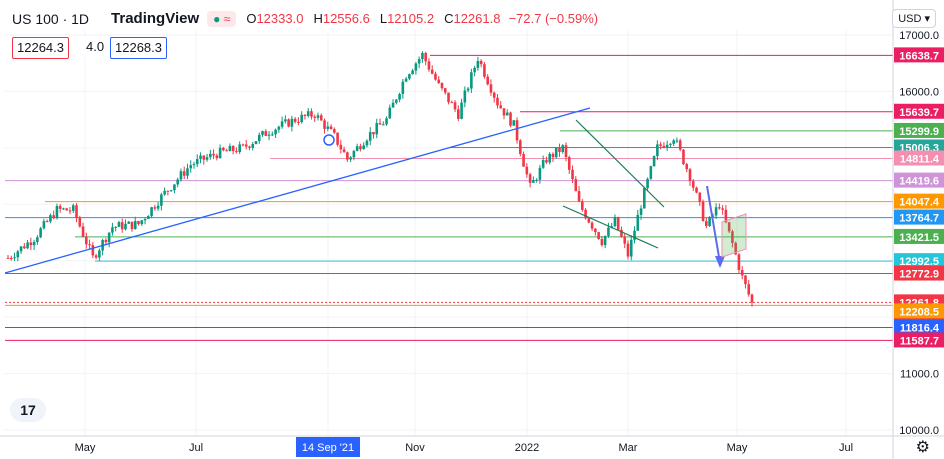 The height and width of the screenshot is (459, 944). What do you see at coordinates (95, 47) in the screenshot?
I see `spread-value: 4.0` at bounding box center [95, 47].